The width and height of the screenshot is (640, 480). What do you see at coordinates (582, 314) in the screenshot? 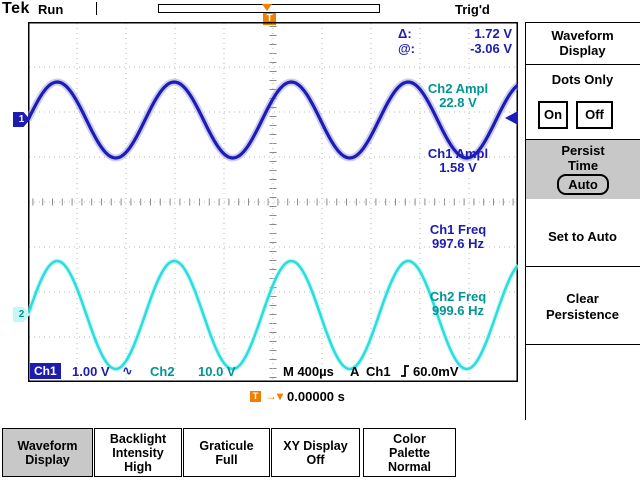
I see `clear-label-line2: Persistence` at bounding box center [582, 314].